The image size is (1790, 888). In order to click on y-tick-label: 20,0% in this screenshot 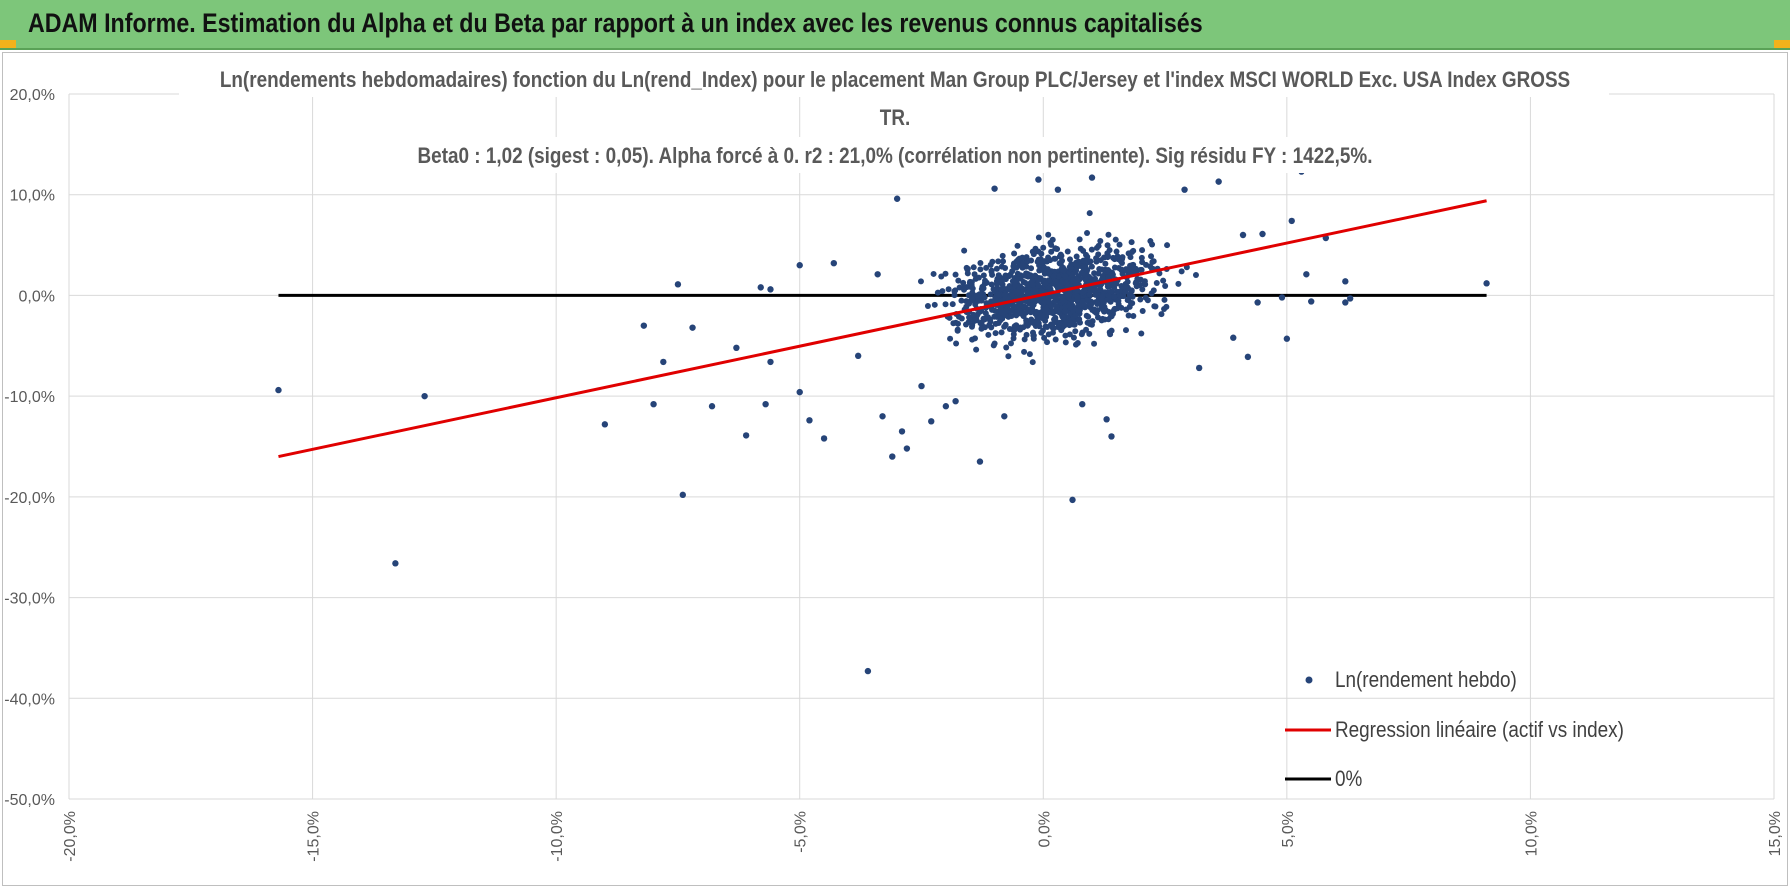, I will do `click(32, 95)`.